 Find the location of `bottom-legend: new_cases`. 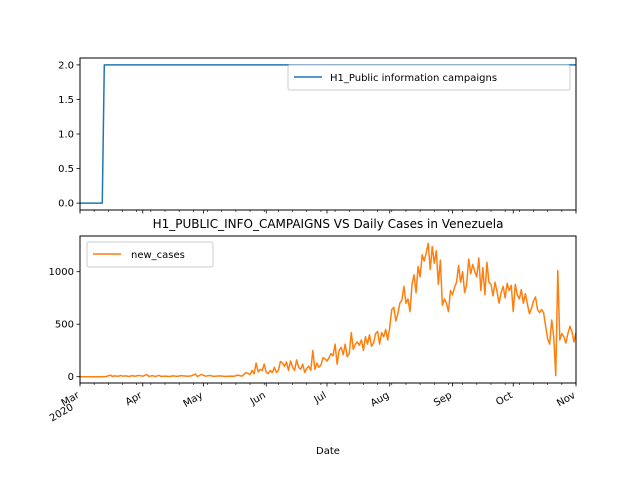

bottom-legend: new_cases is located at coordinates (150, 254).